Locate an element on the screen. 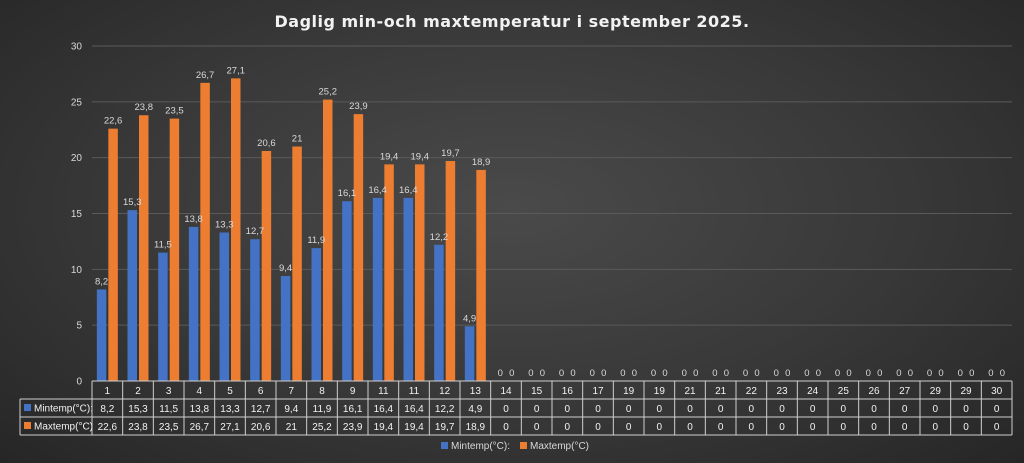 This screenshot has width=1024, height=463. category-label: 15 is located at coordinates (537, 391).